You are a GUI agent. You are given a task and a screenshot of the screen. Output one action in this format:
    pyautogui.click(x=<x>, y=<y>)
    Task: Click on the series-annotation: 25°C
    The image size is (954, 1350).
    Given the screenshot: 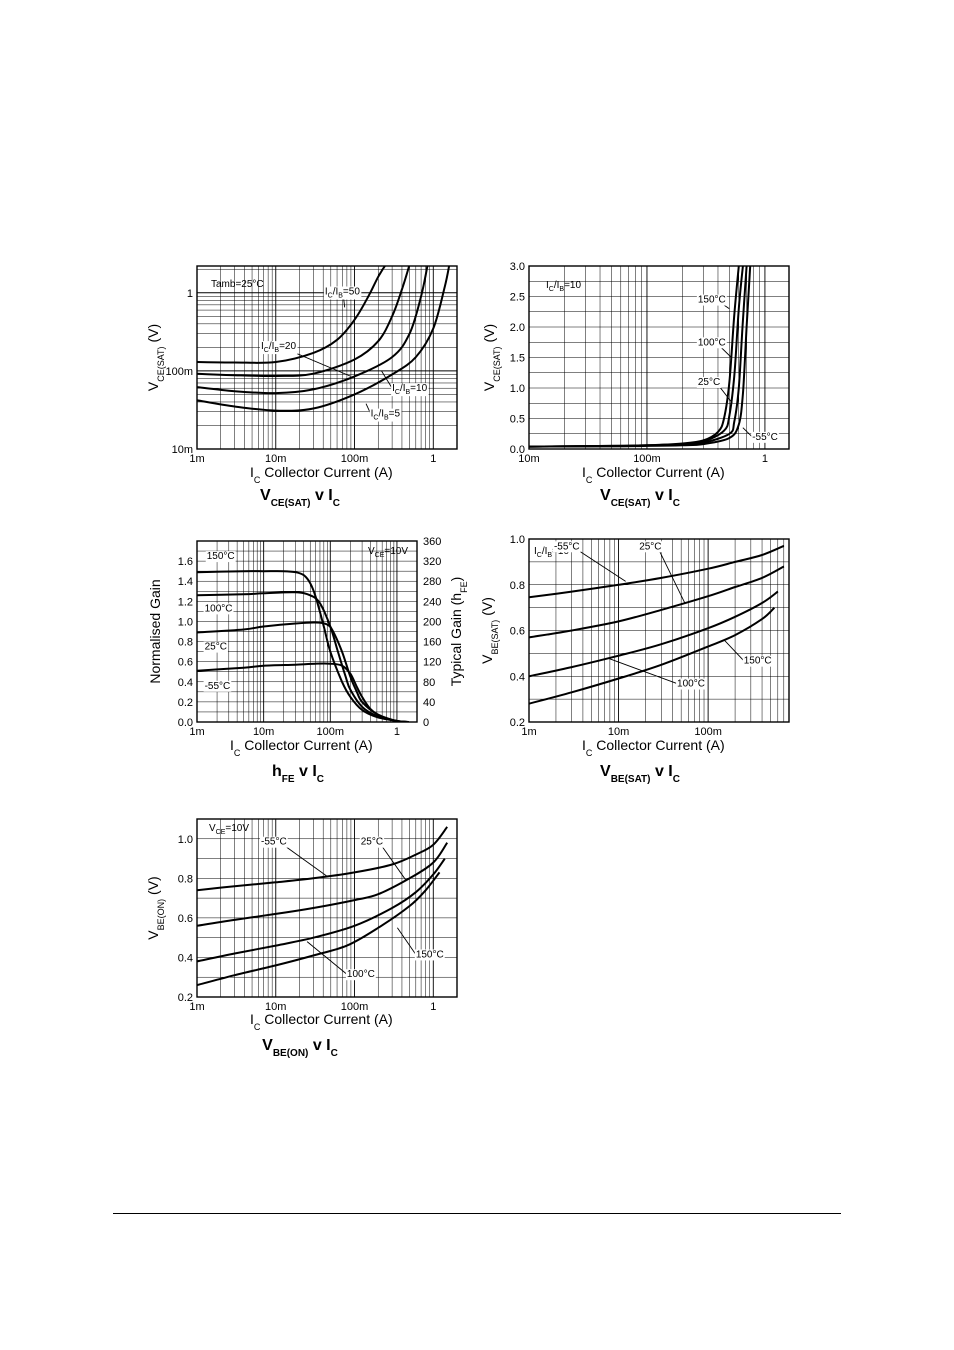 What is the action you would take?
    pyautogui.click(x=709, y=382)
    